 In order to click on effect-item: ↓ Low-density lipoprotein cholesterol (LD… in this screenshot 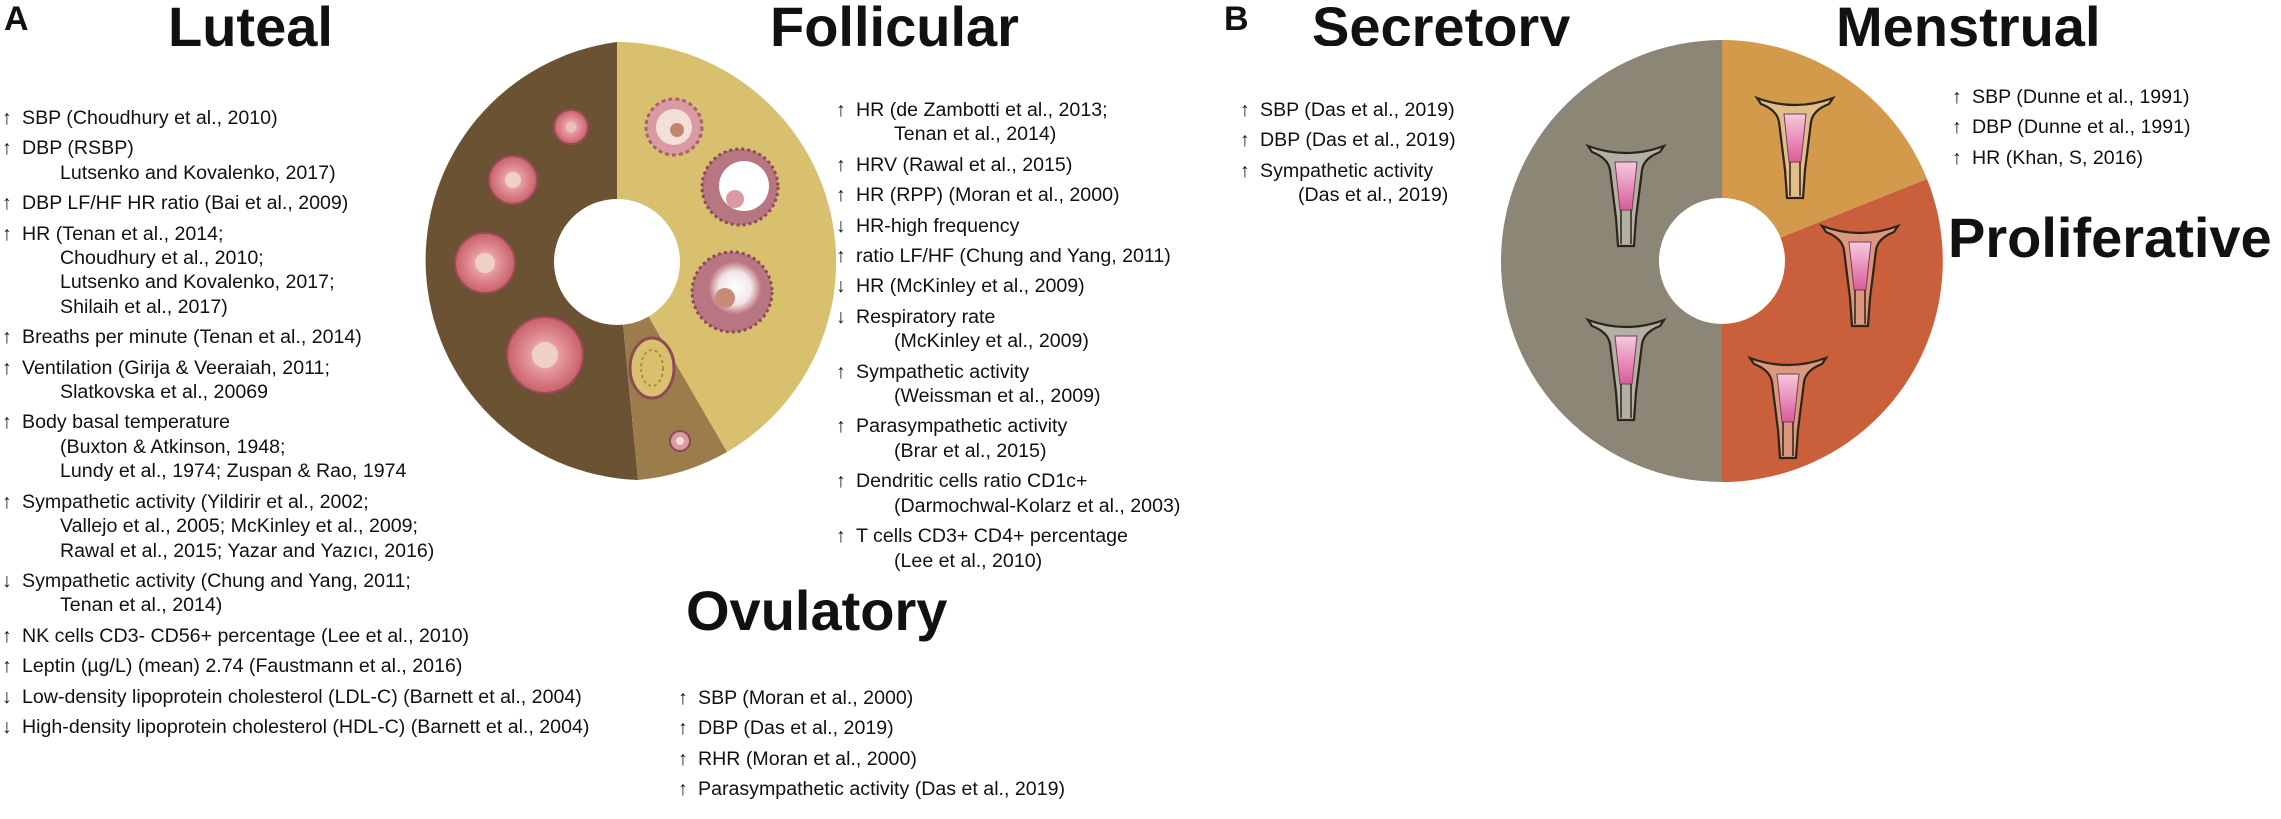, I will do `click(295, 697)`.